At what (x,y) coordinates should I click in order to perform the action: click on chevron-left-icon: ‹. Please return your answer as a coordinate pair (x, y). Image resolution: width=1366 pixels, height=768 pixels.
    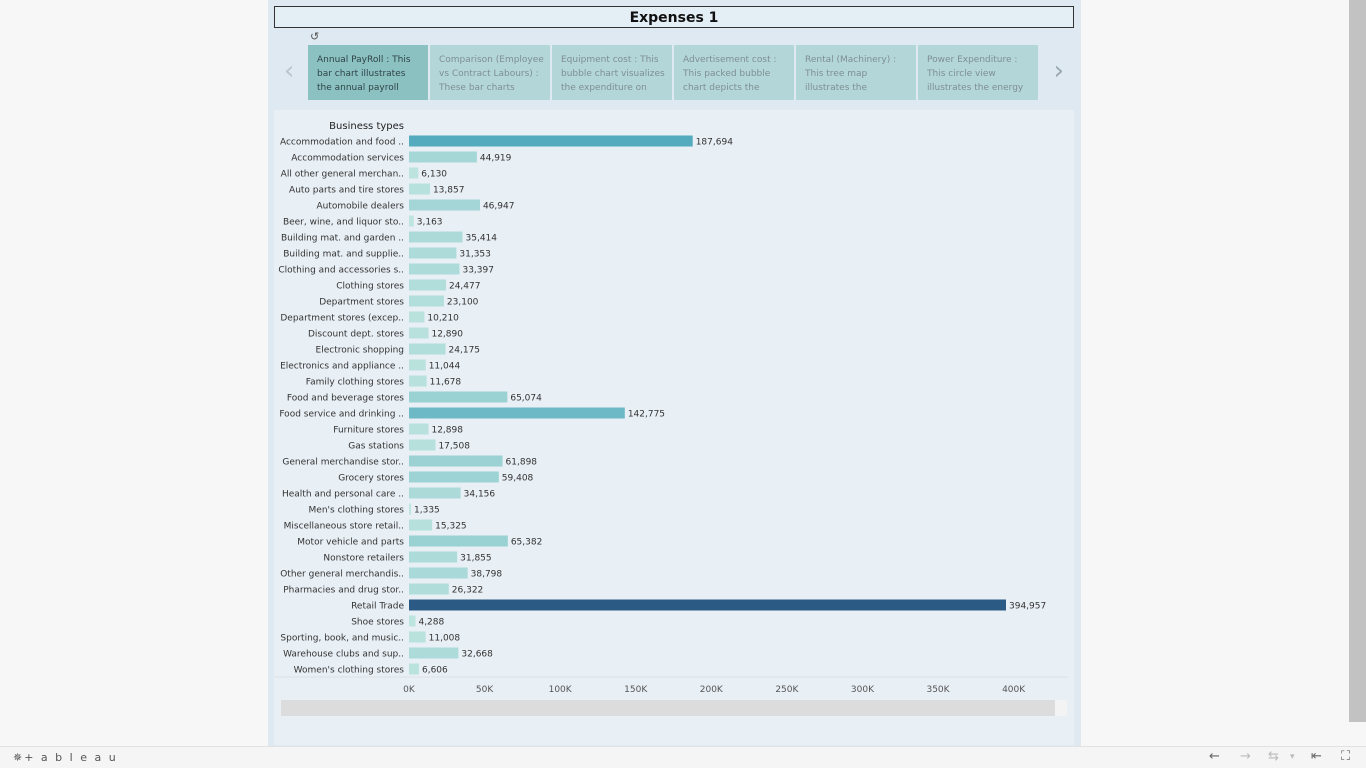
    Looking at the image, I should click on (289, 71).